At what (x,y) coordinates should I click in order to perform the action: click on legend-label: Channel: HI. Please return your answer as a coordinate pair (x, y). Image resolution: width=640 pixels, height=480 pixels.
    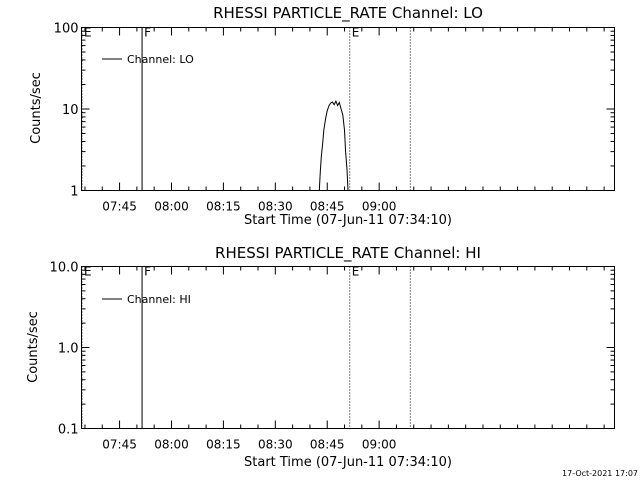
    Looking at the image, I should click on (159, 299).